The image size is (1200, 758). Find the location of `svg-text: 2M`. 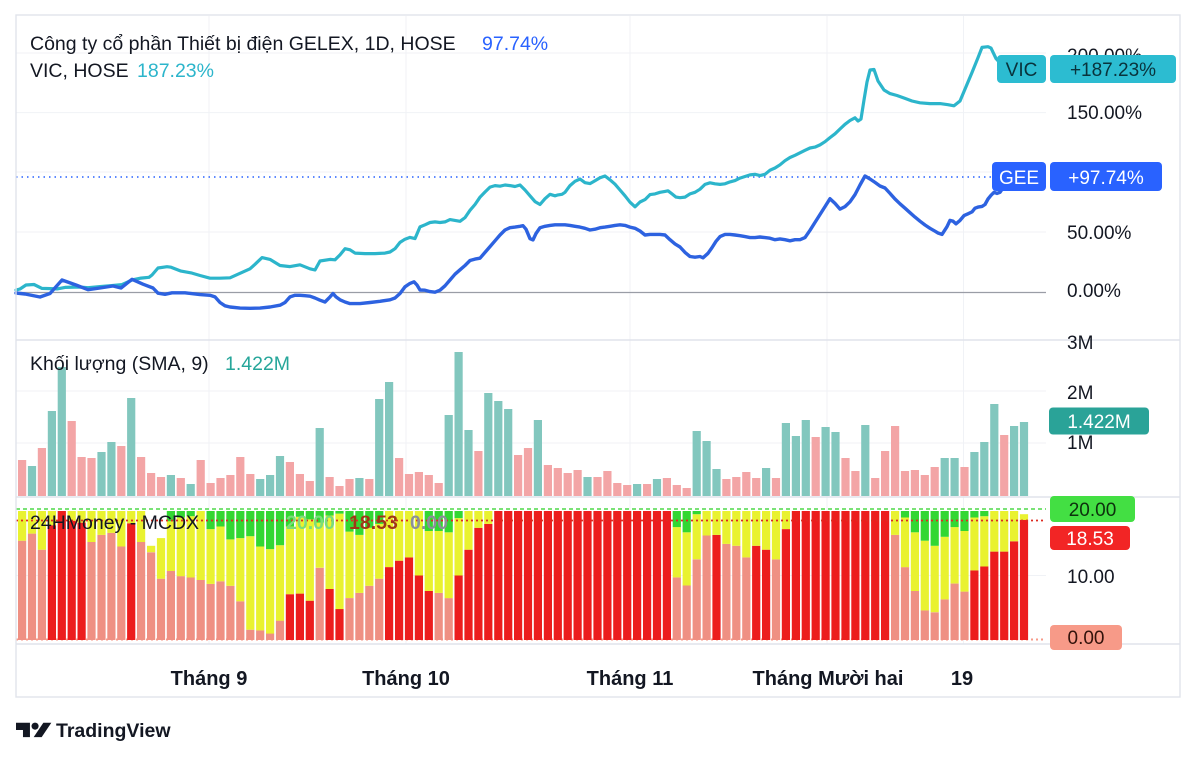

svg-text: 2M is located at coordinates (1080, 393).